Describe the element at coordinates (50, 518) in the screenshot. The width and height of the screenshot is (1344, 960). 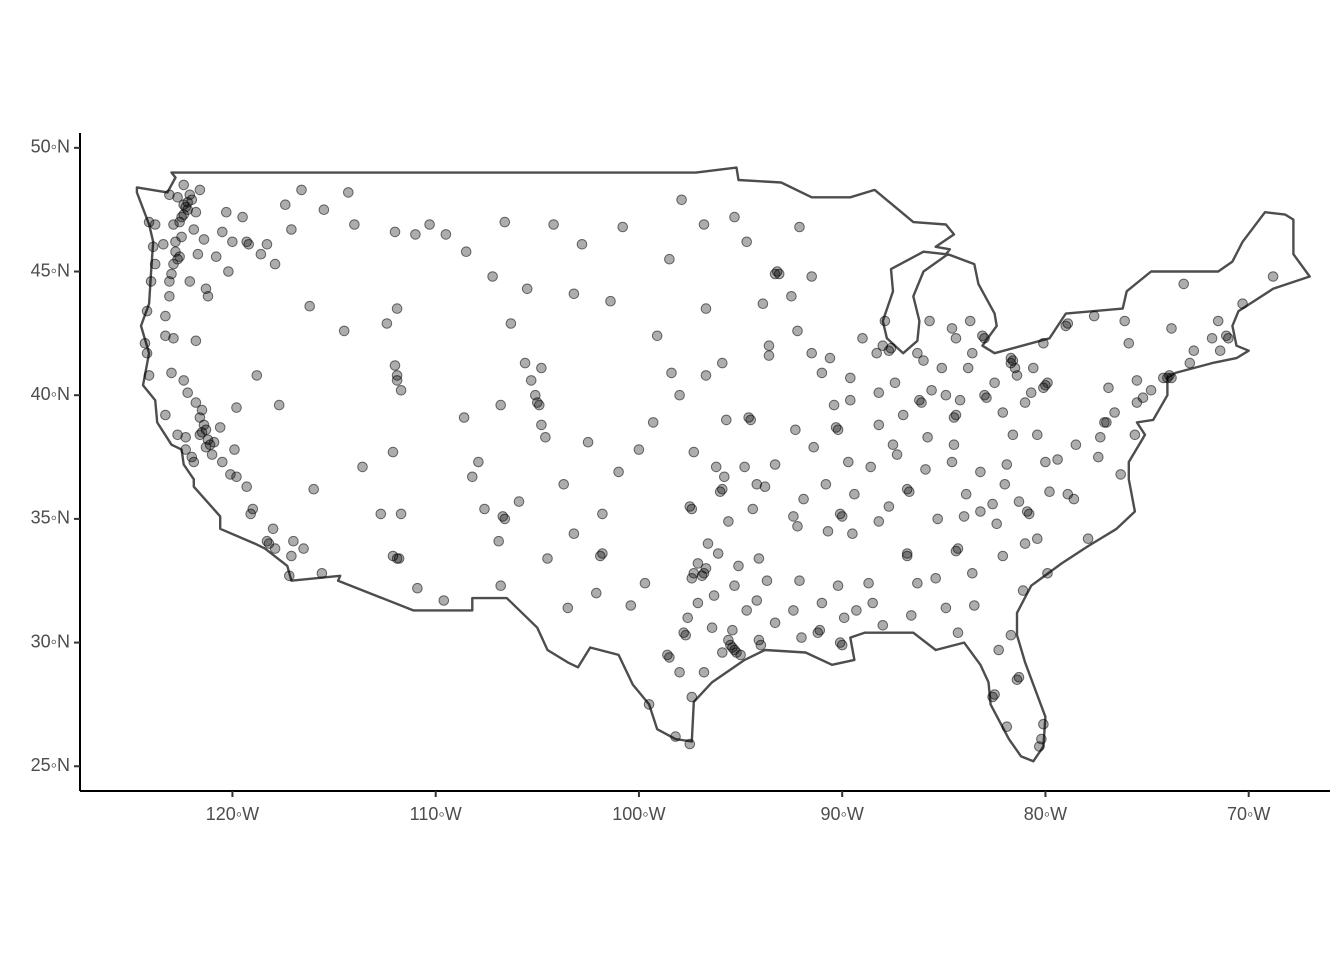
I see `y-tick-label-35: 35◦N` at that location.